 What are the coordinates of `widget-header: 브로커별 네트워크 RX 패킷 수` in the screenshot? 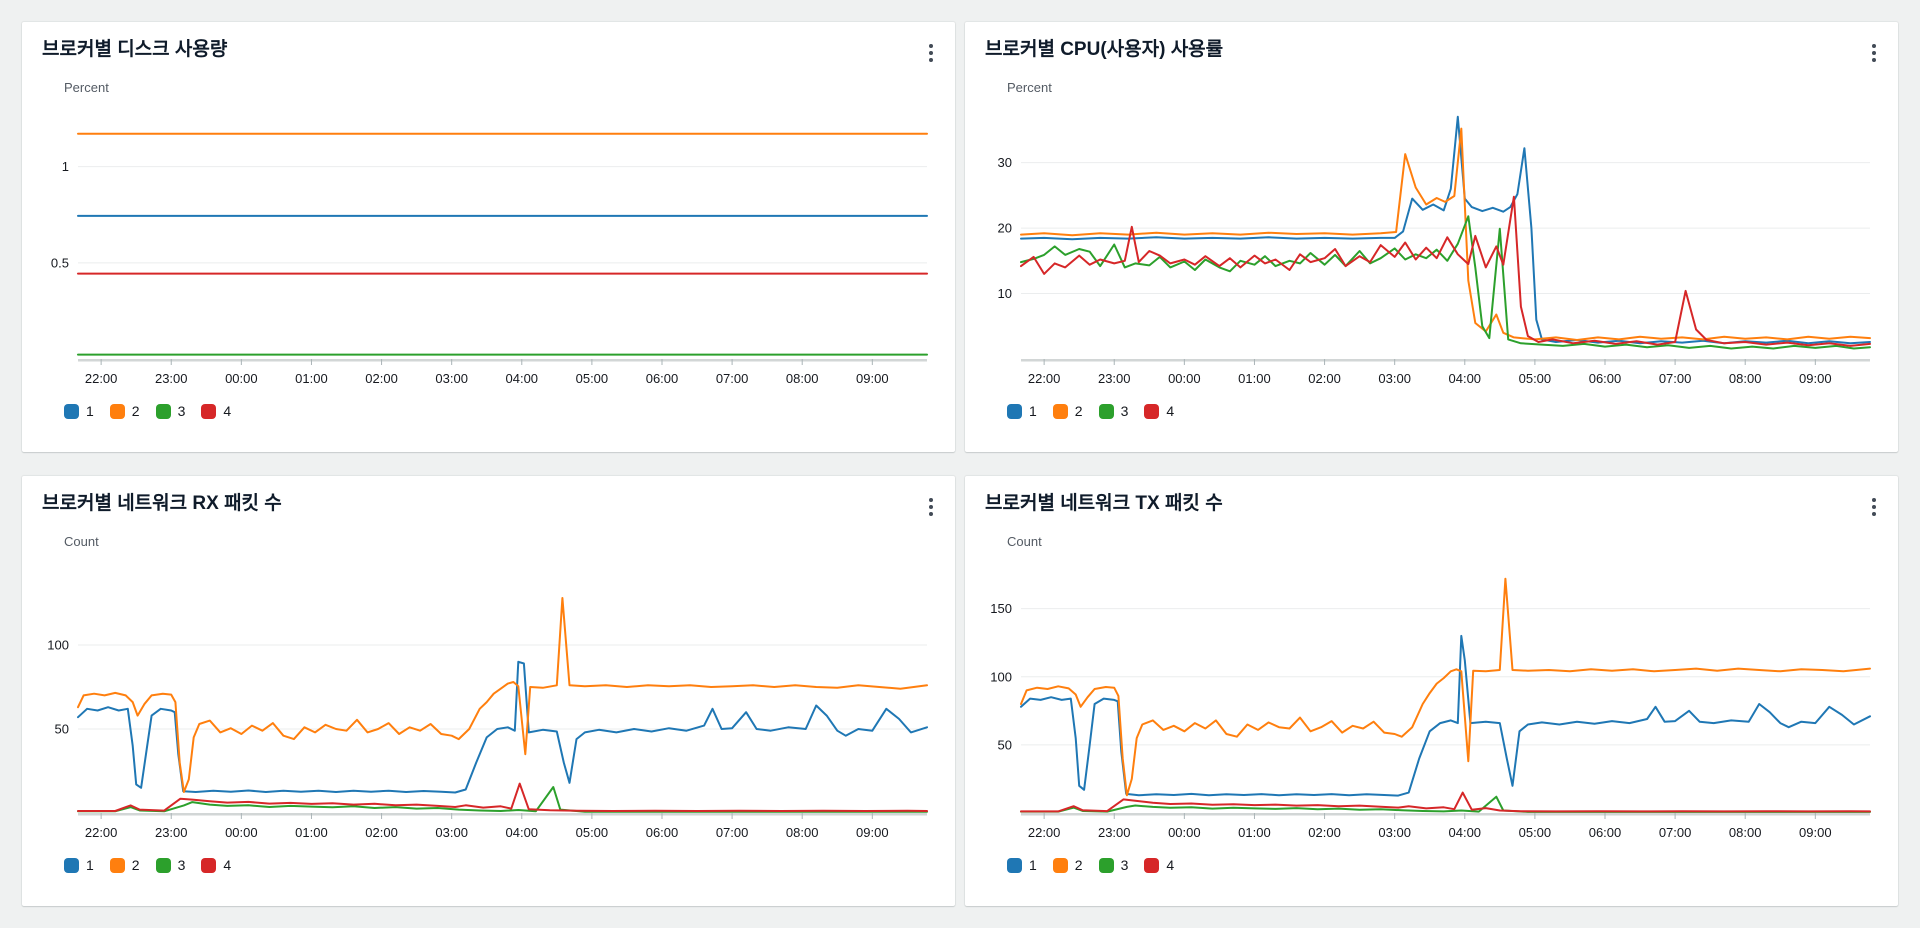 It's located at (488, 498).